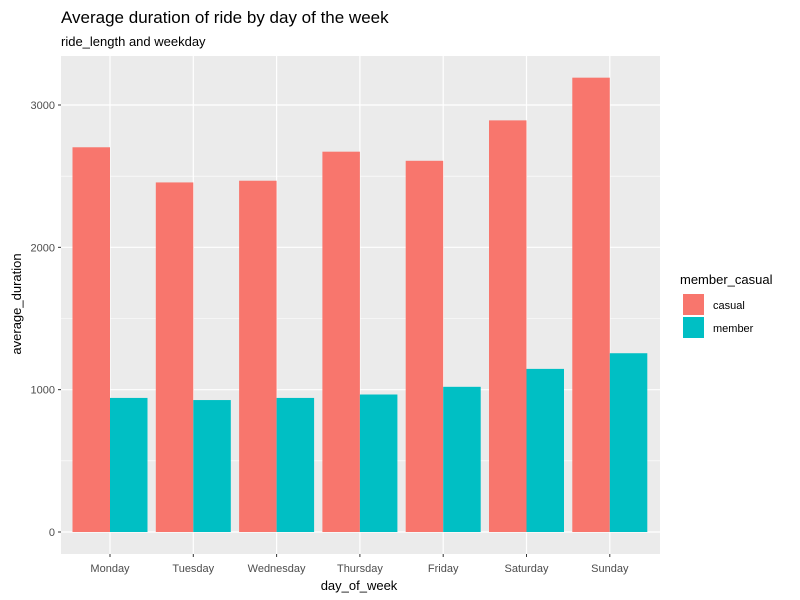  Describe the element at coordinates (726, 279) in the screenshot. I see `legend-title: member_casual` at that location.